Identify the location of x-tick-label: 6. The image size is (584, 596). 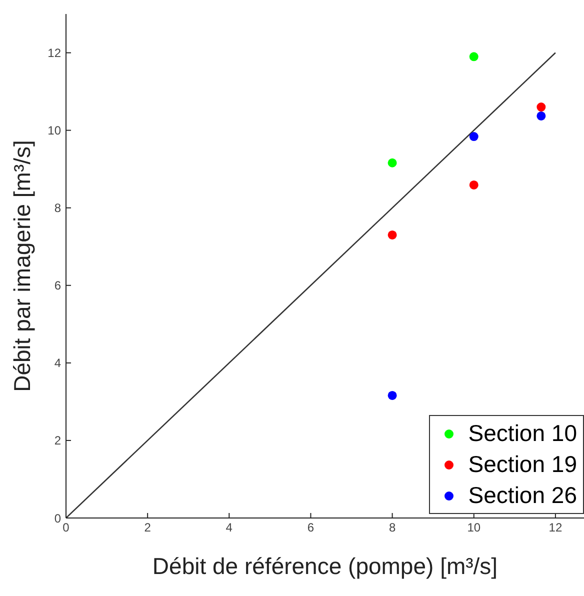
(310, 527).